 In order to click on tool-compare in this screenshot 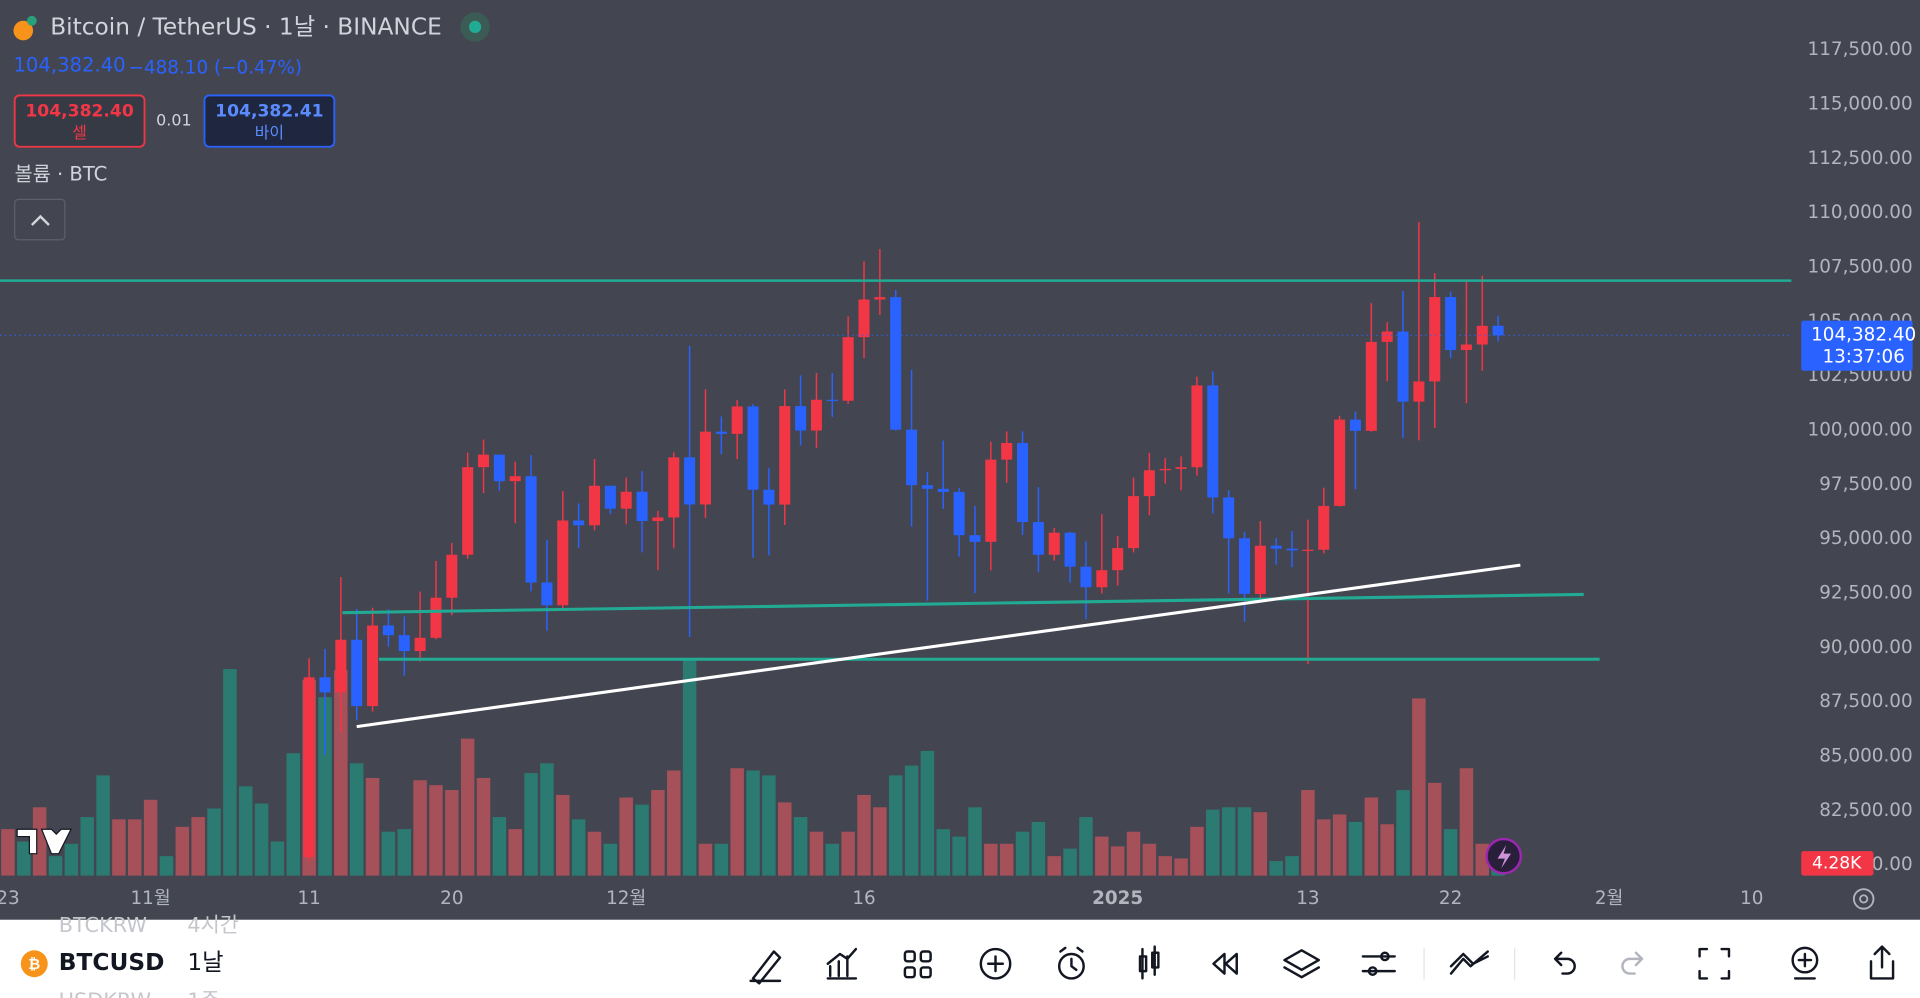, I will do `click(1469, 962)`.